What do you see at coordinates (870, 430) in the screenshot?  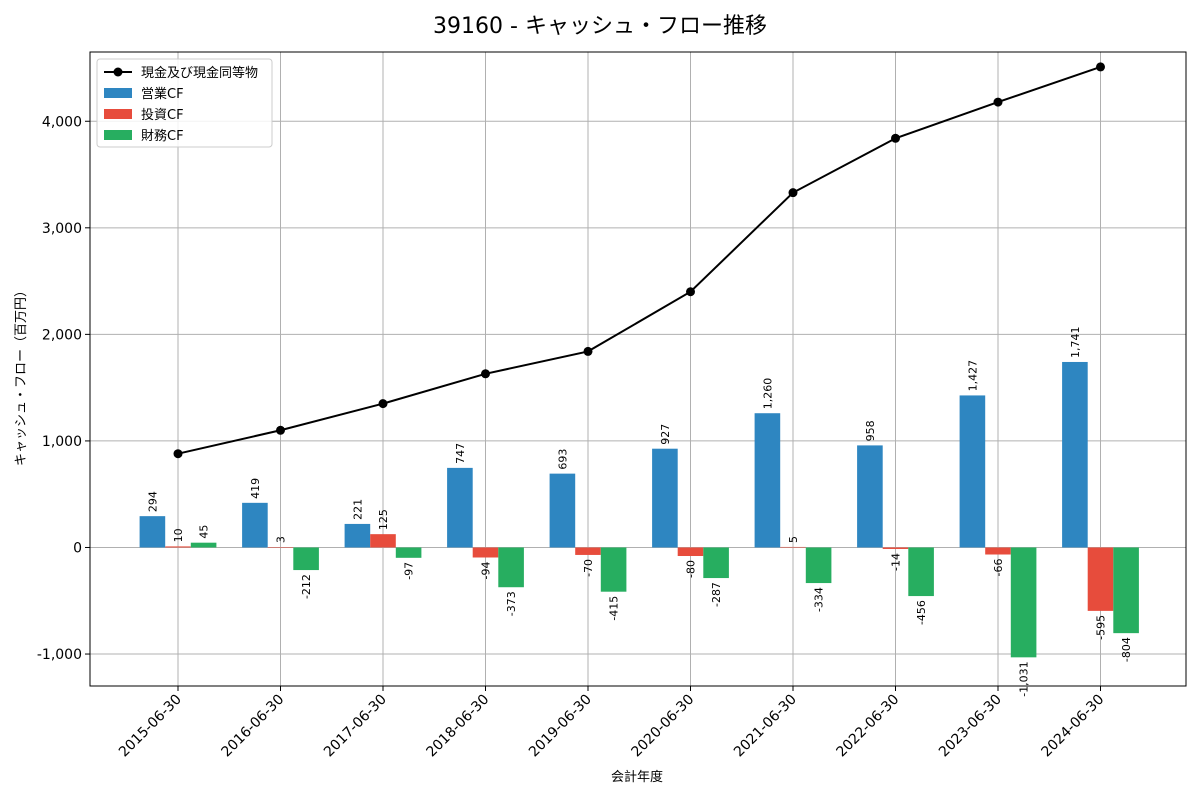 I see `bar-value-label: 958` at bounding box center [870, 430].